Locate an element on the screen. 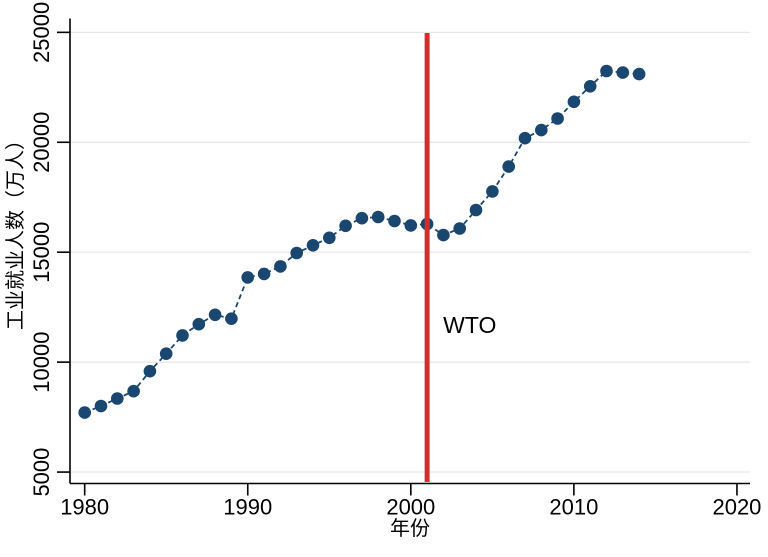  y-axis-ticks: 5000 10000 15000 20000 25000 is located at coordinates (49, 249).